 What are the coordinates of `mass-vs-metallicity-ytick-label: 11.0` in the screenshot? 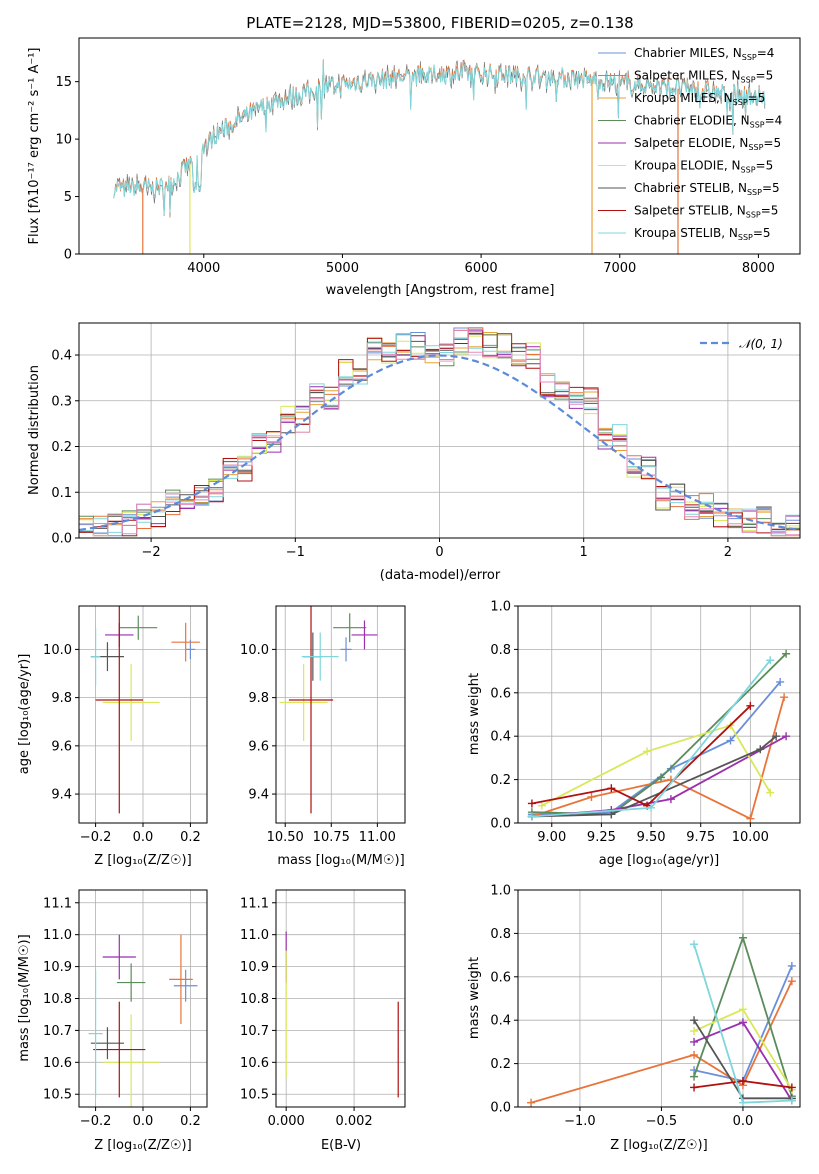 It's located at (57, 935).